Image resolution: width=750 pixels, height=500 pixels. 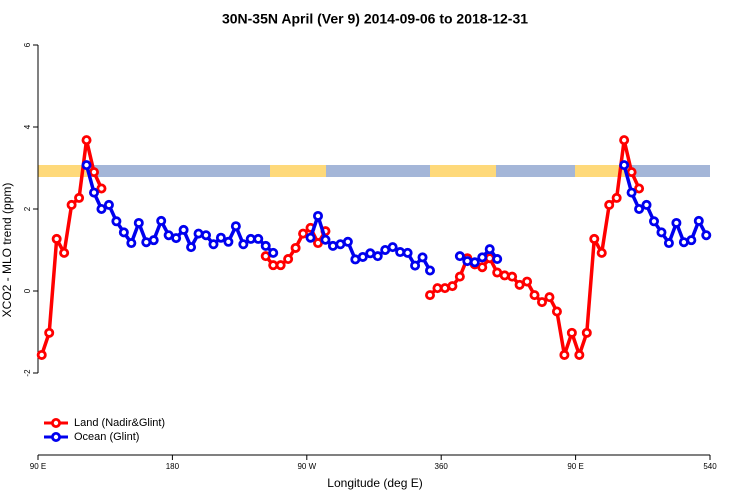 I want to click on y-tick-label: 6, so click(x=27, y=44).